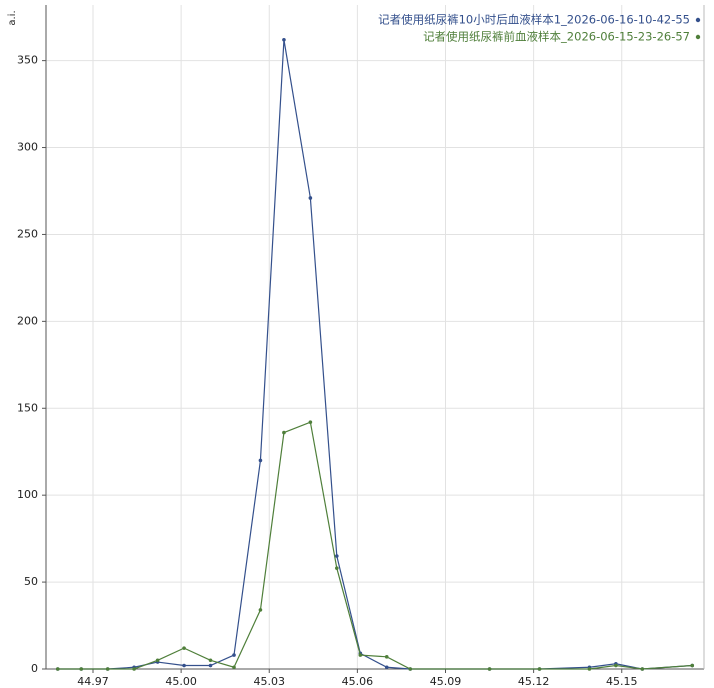 The height and width of the screenshot is (688, 714). Describe the element at coordinates (27, 60) in the screenshot. I see `y-tick-label: 350` at that location.